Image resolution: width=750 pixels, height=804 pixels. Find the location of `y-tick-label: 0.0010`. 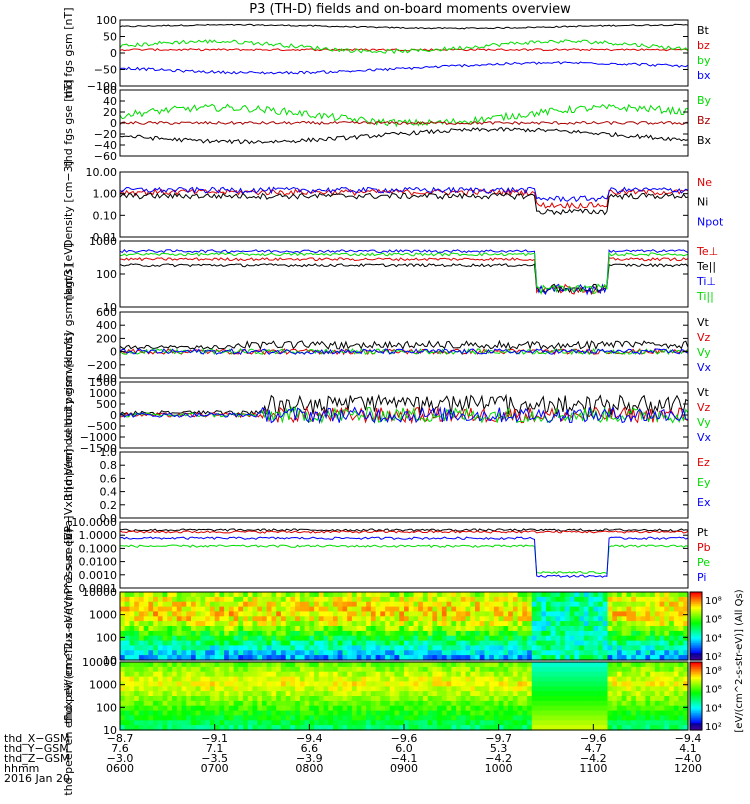

y-tick-label: 0.0010 is located at coordinates (98, 575).